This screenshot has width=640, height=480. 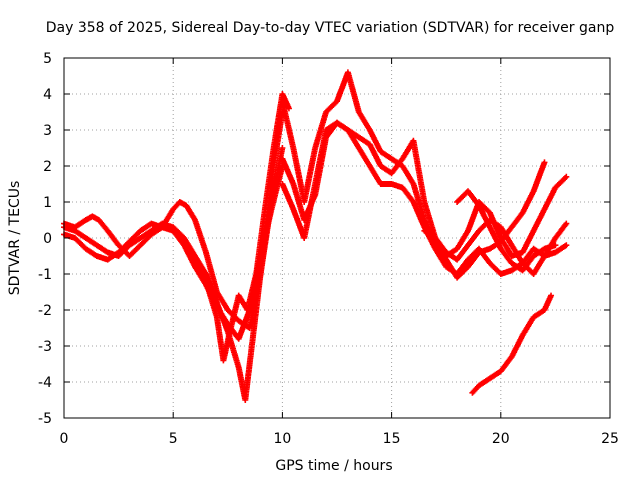 I want to click on series-track-j, so click(x=512, y=344).